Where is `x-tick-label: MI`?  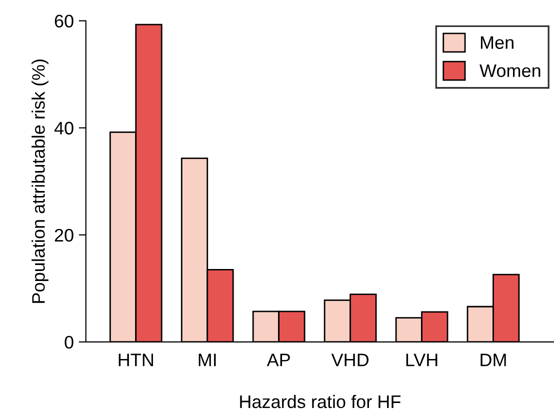 x-tick-label: MI is located at coordinates (207, 360).